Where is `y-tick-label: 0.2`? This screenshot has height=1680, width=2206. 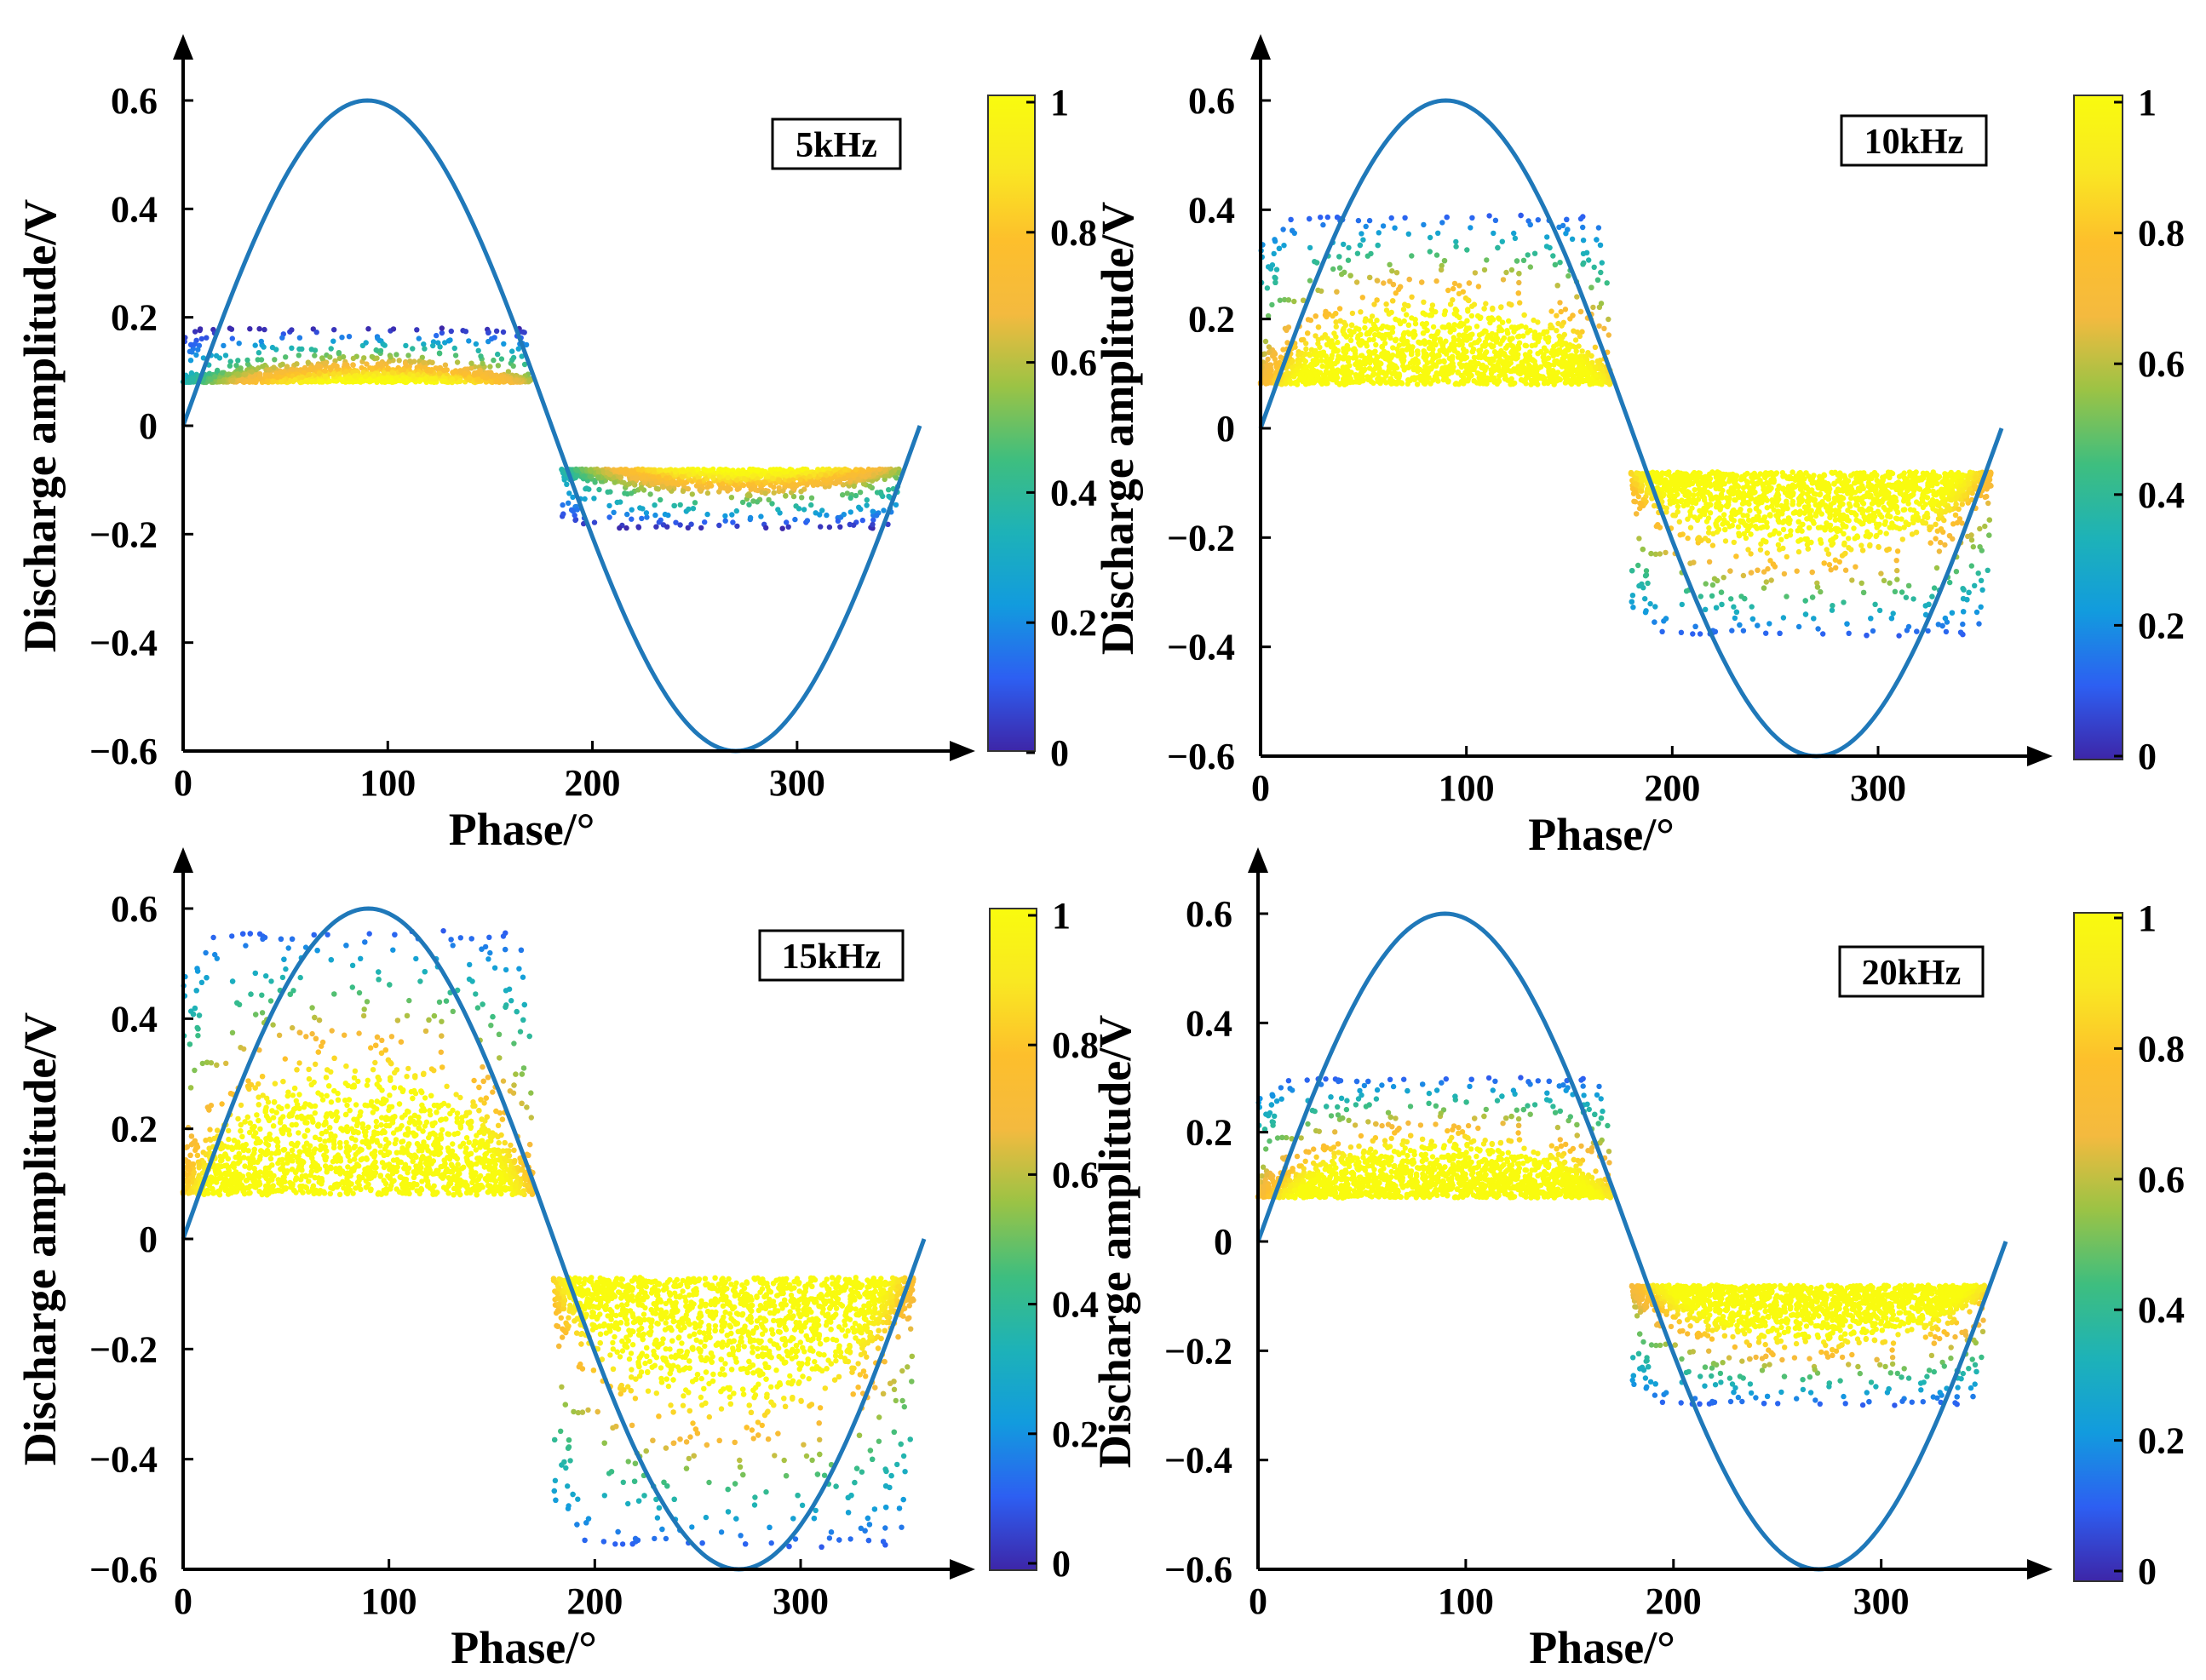 y-tick-label: 0.2 is located at coordinates (134, 318).